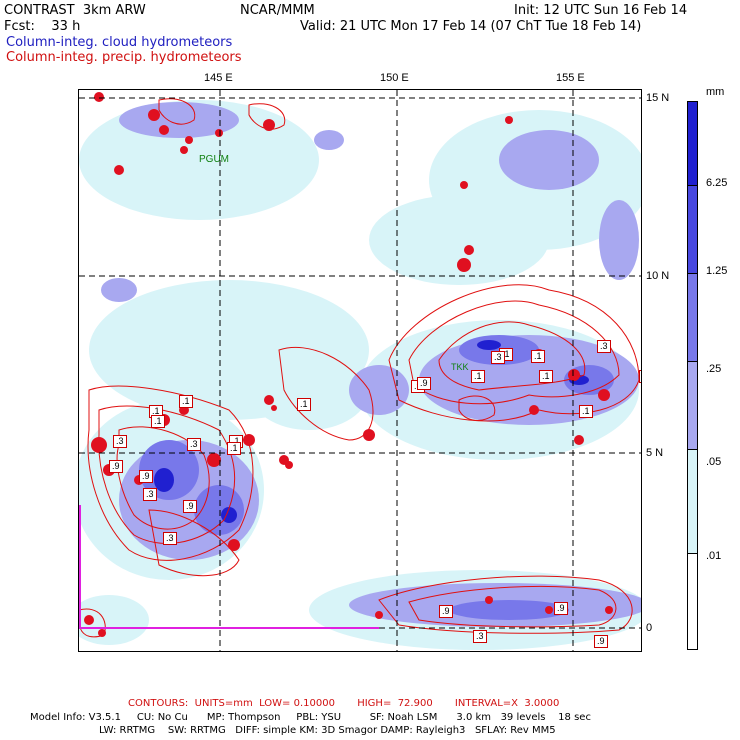 The height and width of the screenshot is (740, 740). What do you see at coordinates (658, 98) in the screenshot?
I see `lat-label-15n: 15 N` at bounding box center [658, 98].